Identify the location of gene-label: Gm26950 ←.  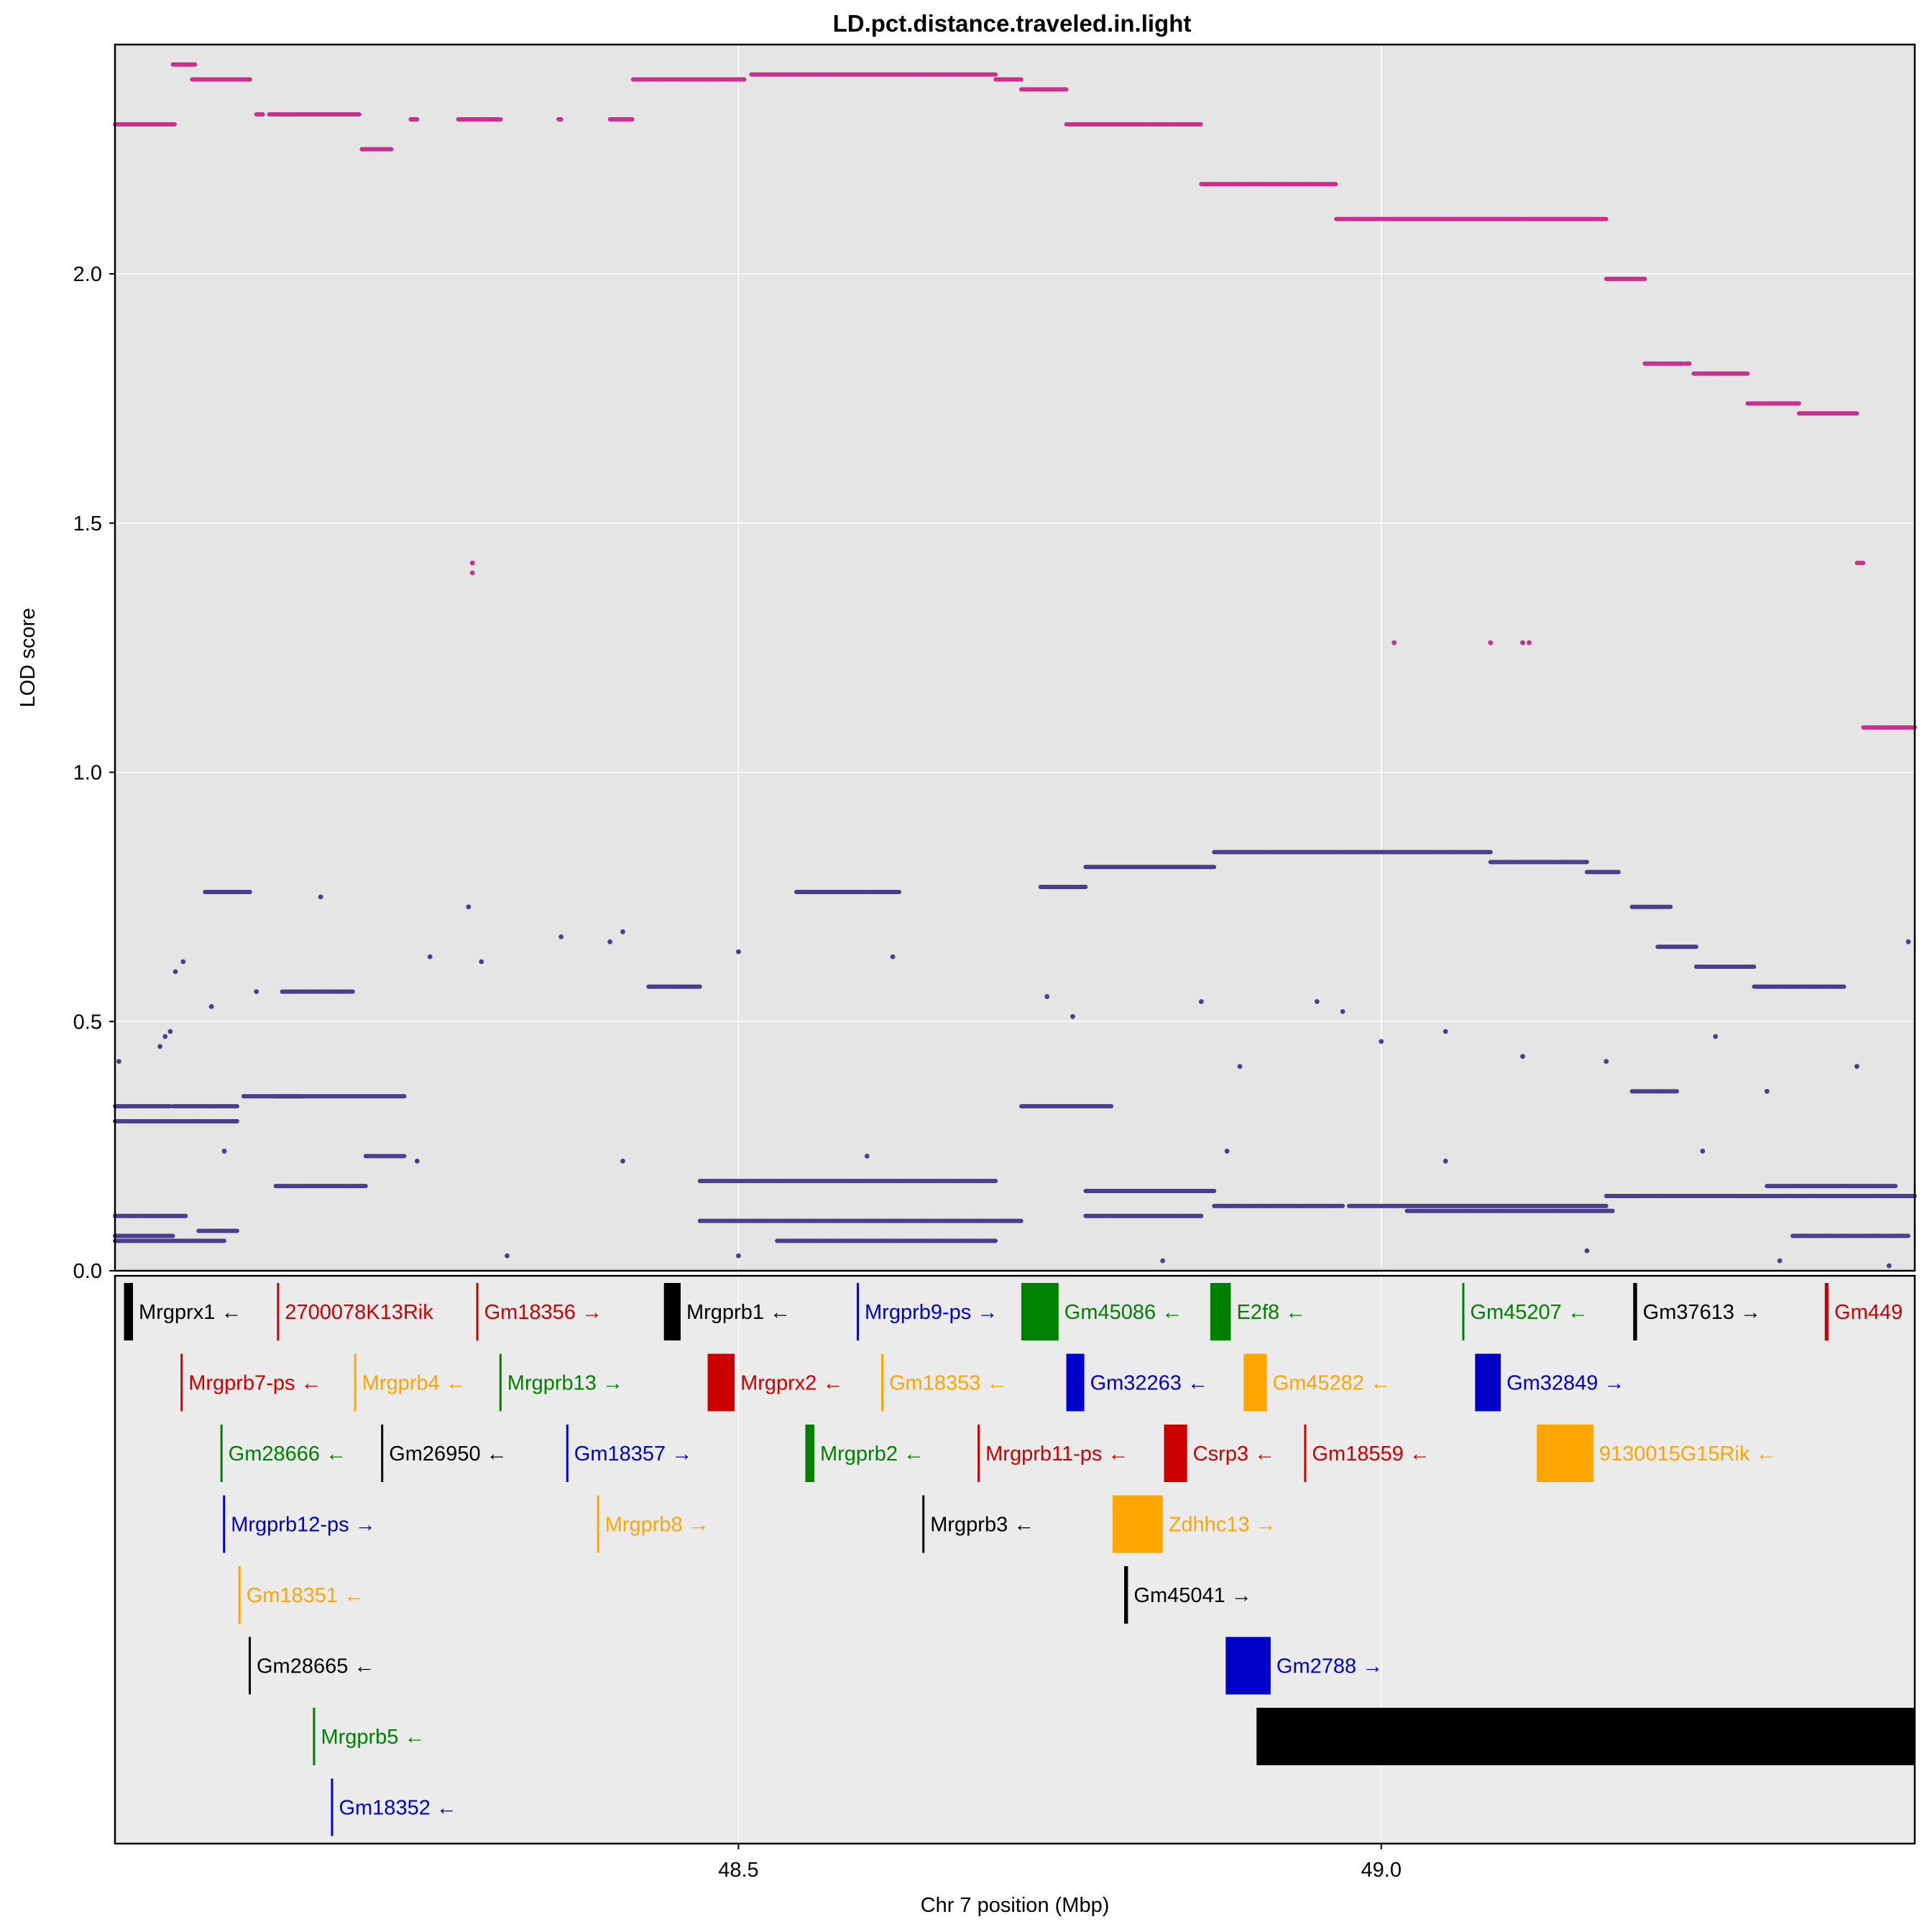
(448, 1454).